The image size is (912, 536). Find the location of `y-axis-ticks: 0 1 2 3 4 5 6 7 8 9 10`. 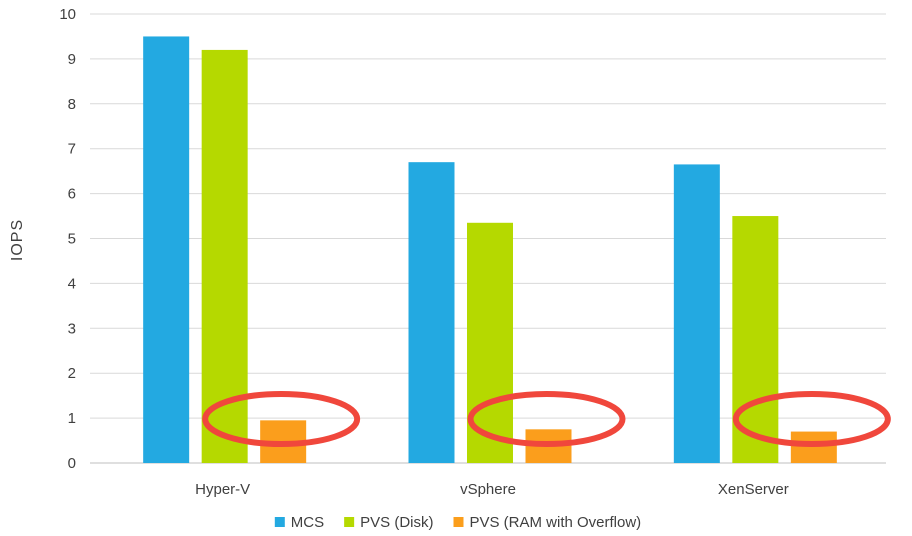

y-axis-ticks: 0 1 2 3 4 5 6 7 8 9 10 is located at coordinates (67, 239).